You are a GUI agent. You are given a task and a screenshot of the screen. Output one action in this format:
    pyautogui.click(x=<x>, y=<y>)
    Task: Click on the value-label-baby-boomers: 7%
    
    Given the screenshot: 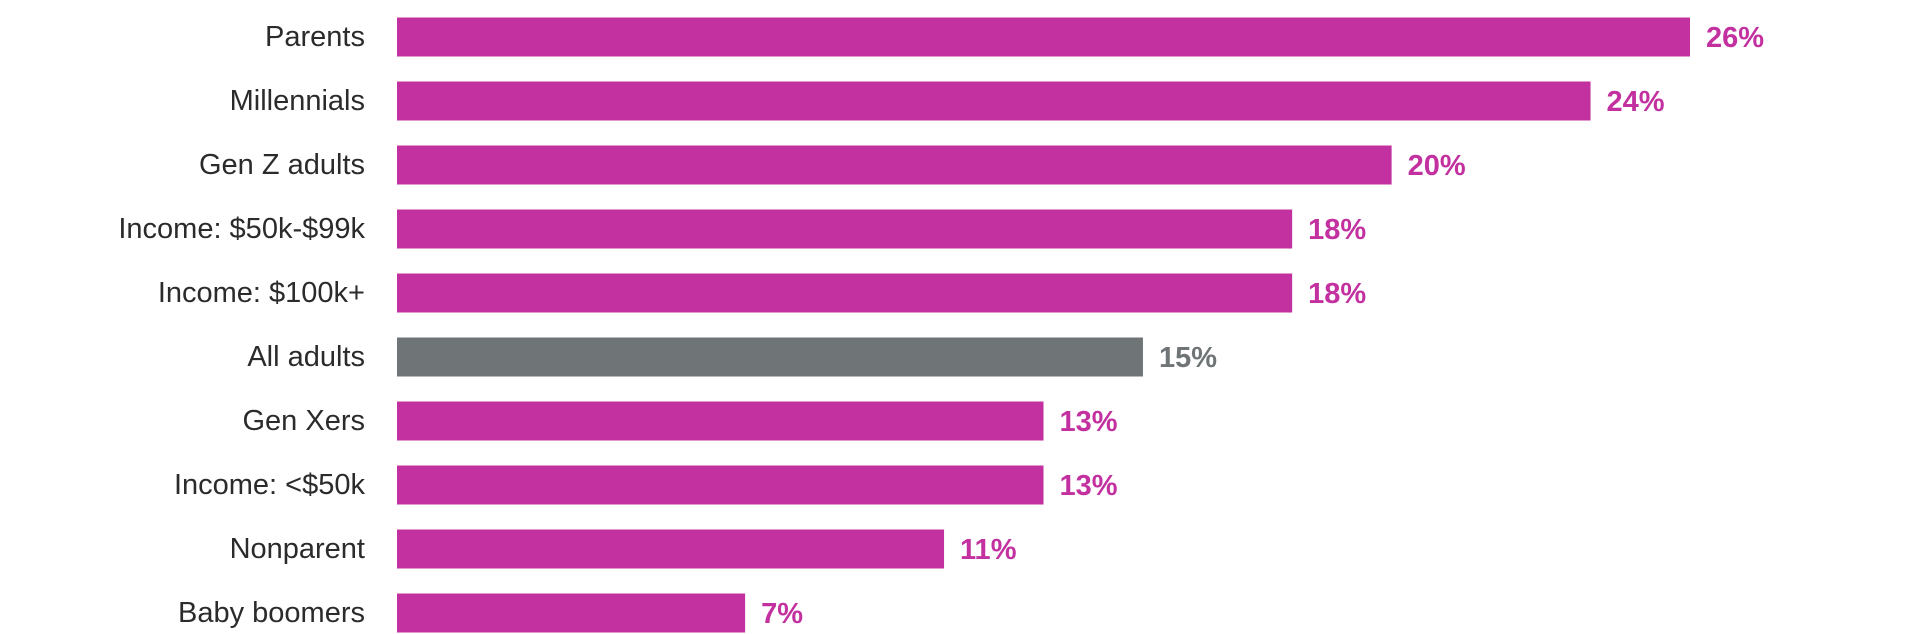 What is the action you would take?
    pyautogui.click(x=782, y=614)
    